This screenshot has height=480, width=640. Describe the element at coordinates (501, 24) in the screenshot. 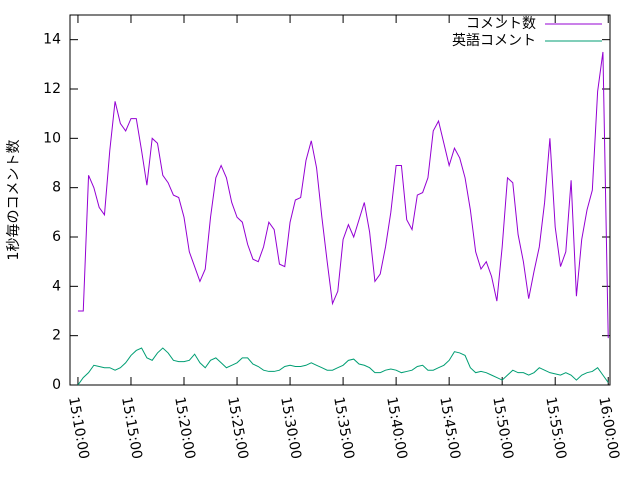

I see `legend-label: コメント数` at that location.